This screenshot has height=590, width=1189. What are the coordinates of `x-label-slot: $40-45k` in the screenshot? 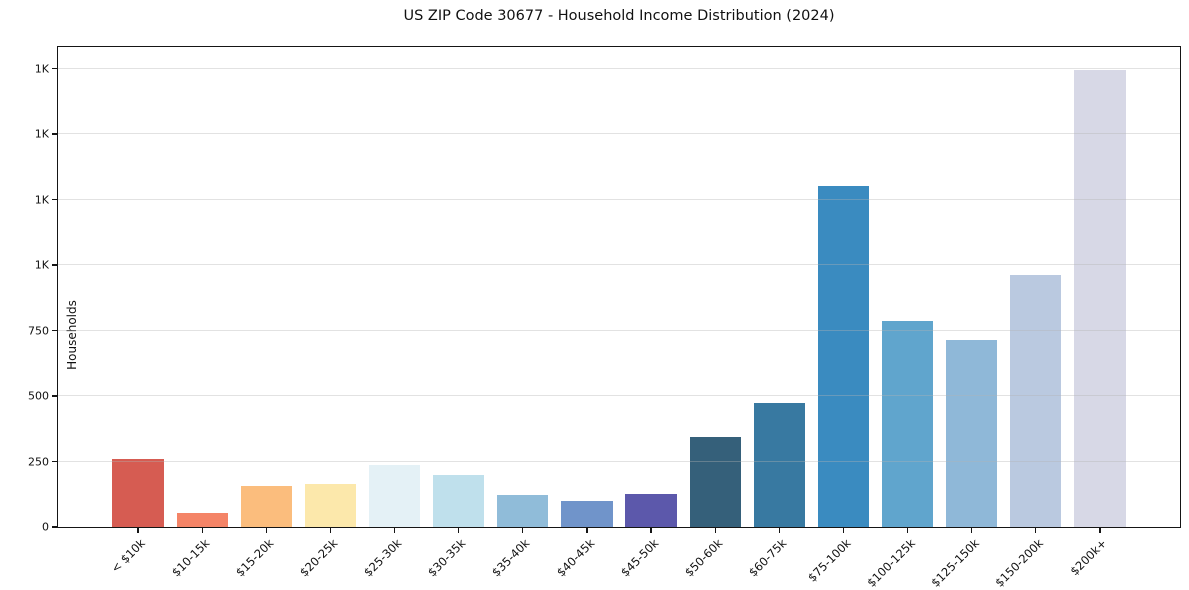 It's located at (586, 555).